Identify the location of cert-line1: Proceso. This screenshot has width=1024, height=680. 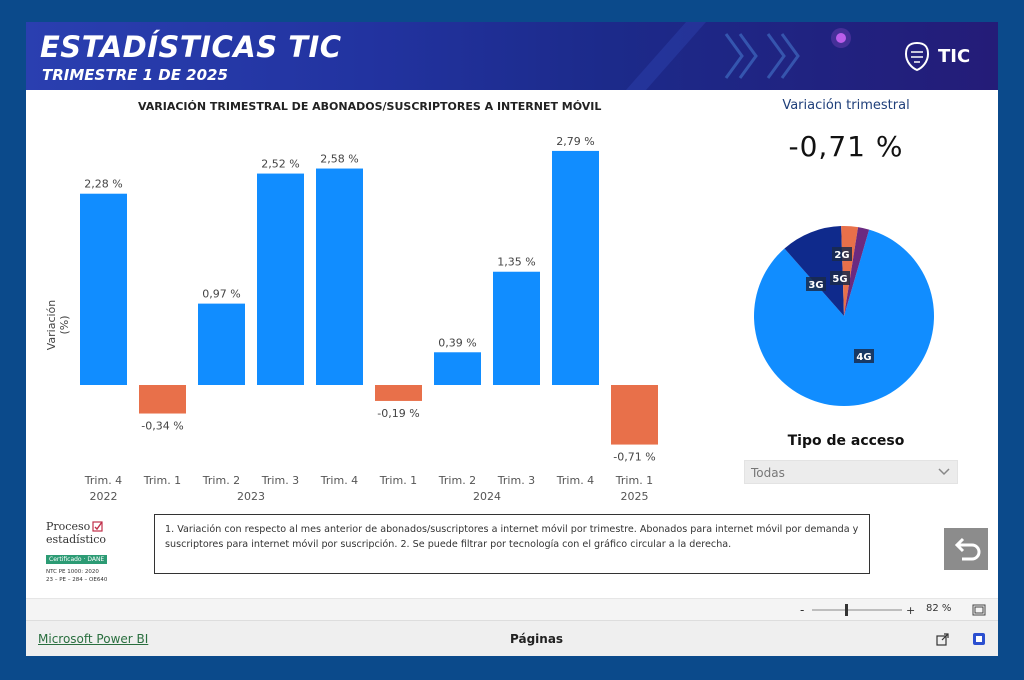
(68, 526).